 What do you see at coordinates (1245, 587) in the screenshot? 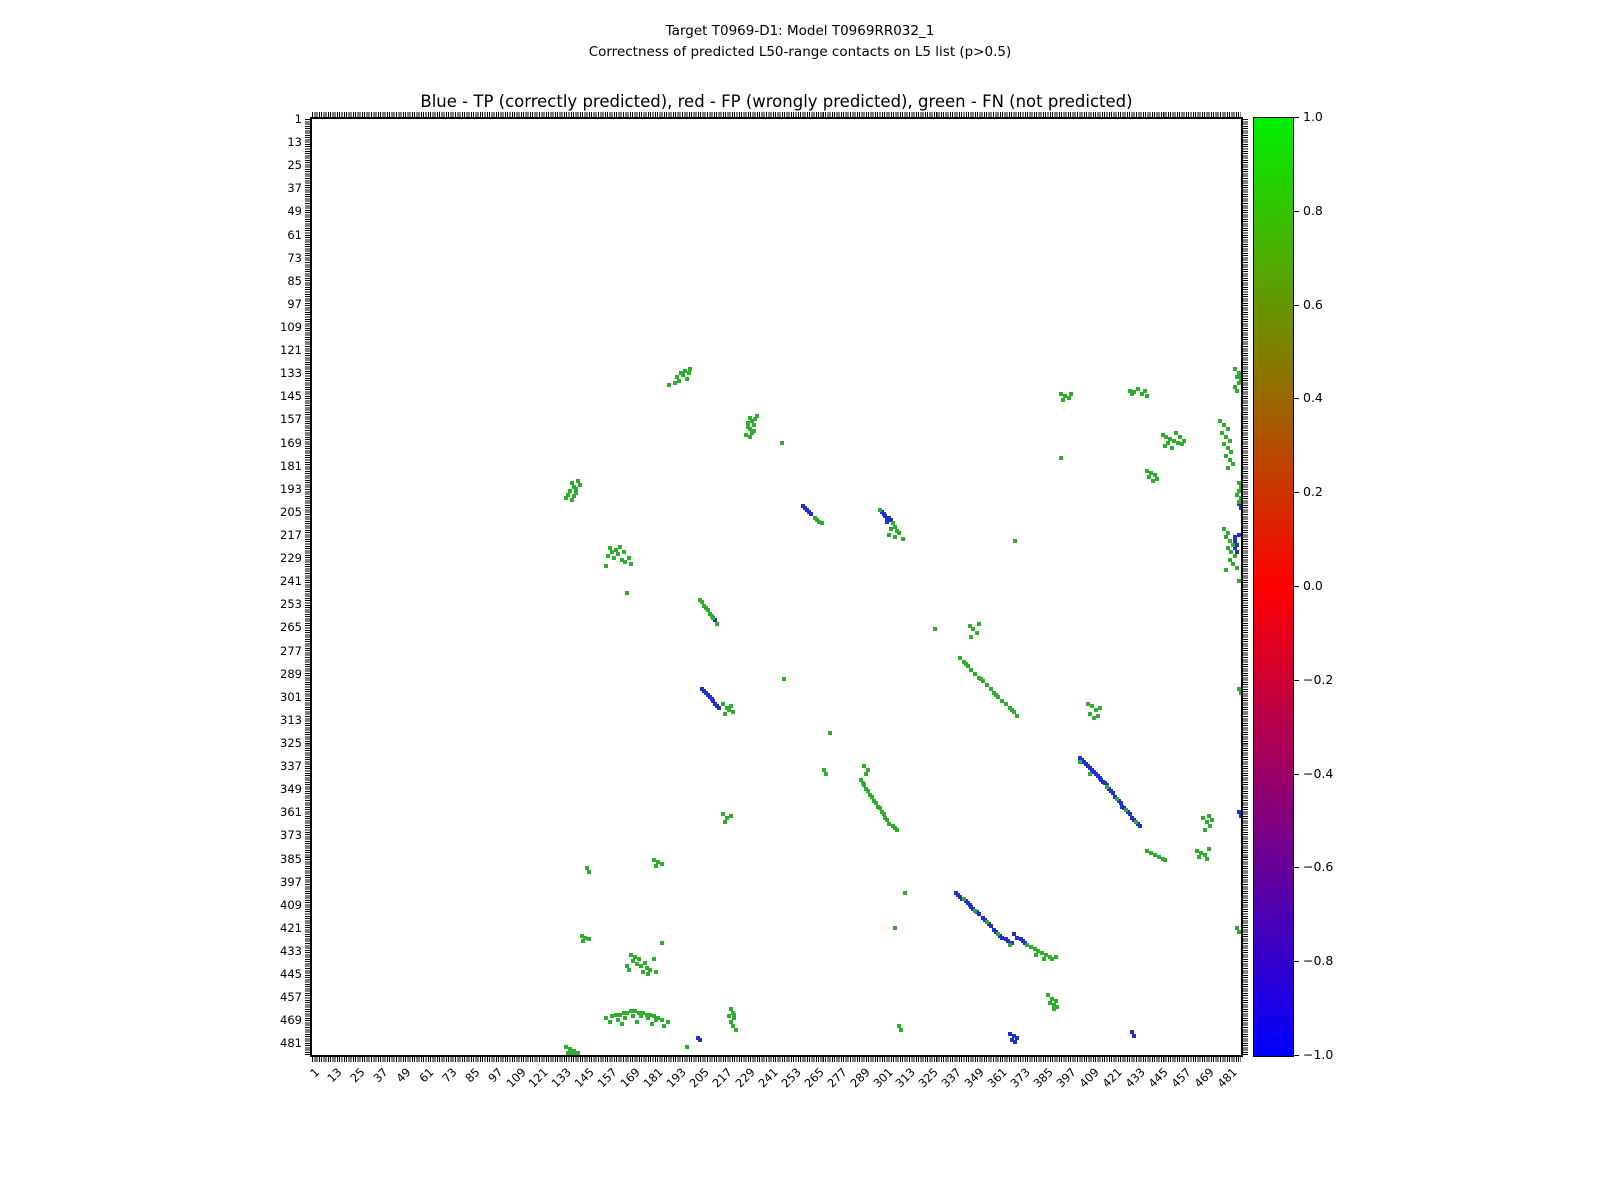
I see `axis-minor-ticks-right` at bounding box center [1245, 587].